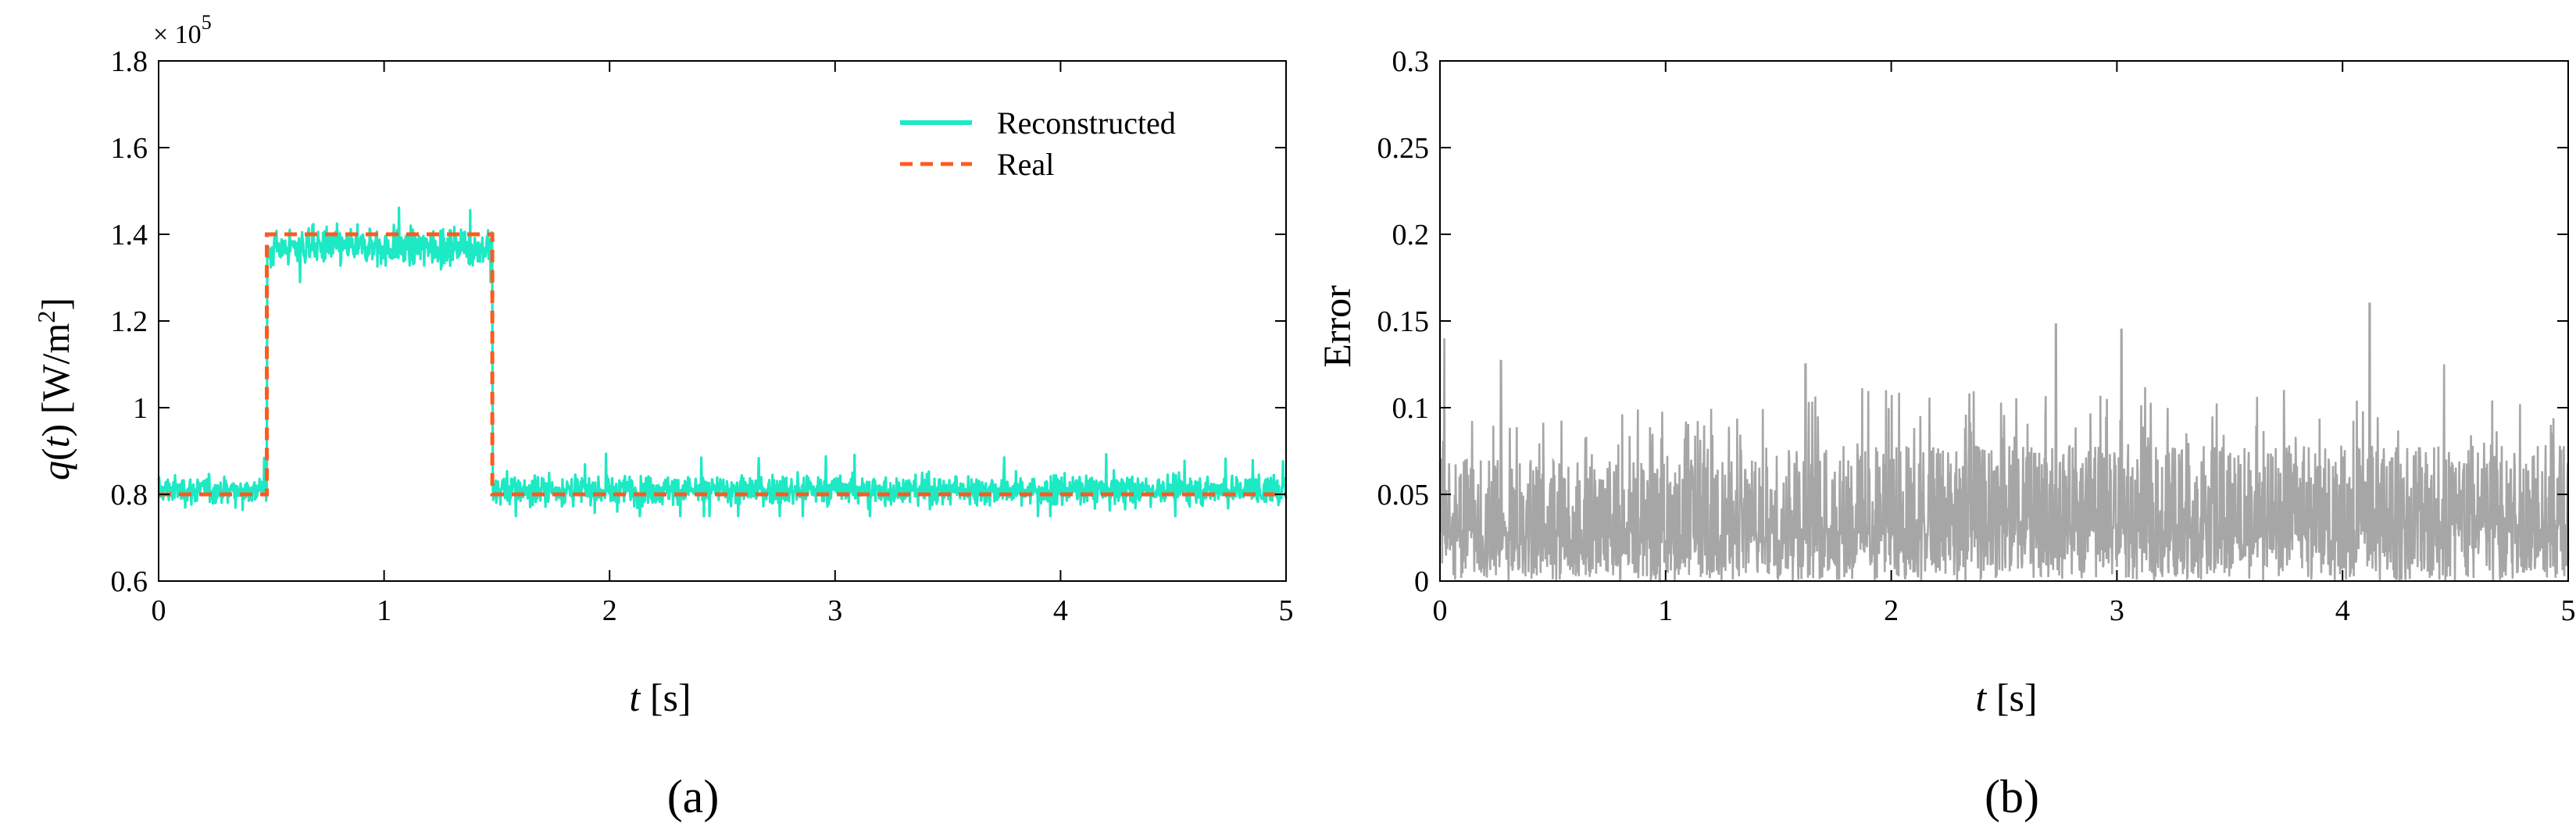  I want to click on panel-a-x-tick-label: 1, so click(384, 610).